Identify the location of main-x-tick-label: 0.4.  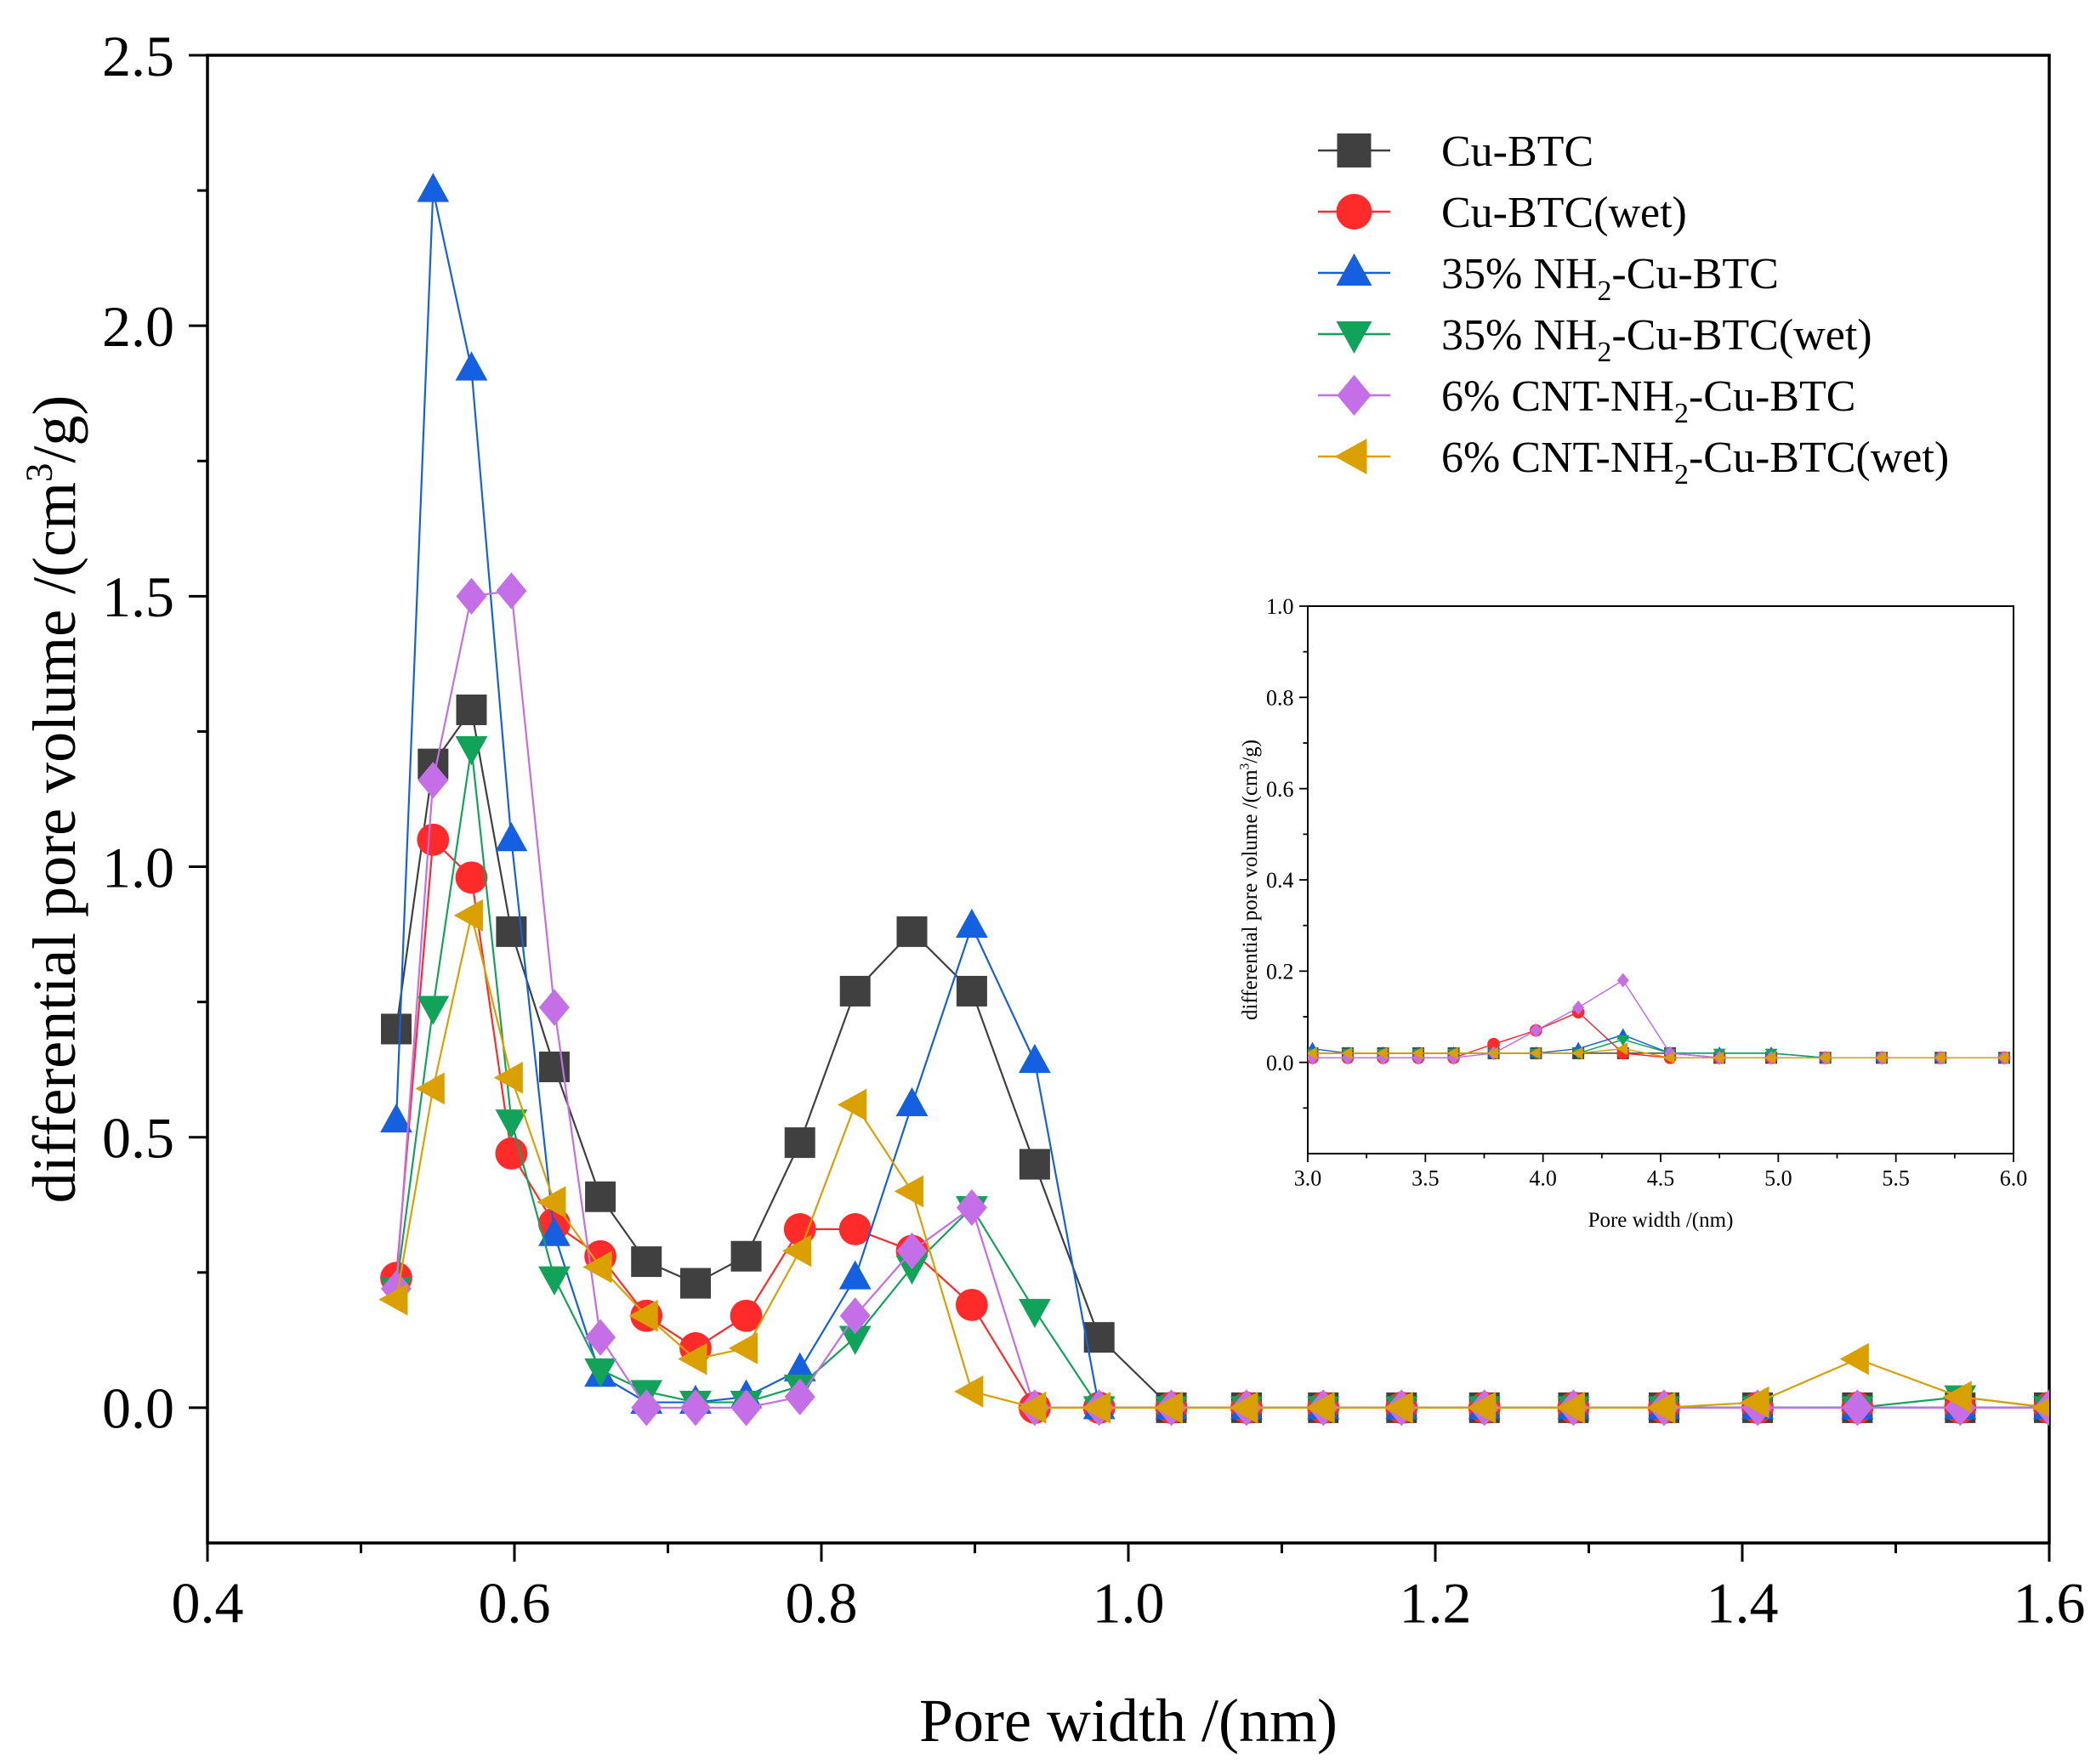
(208, 1603).